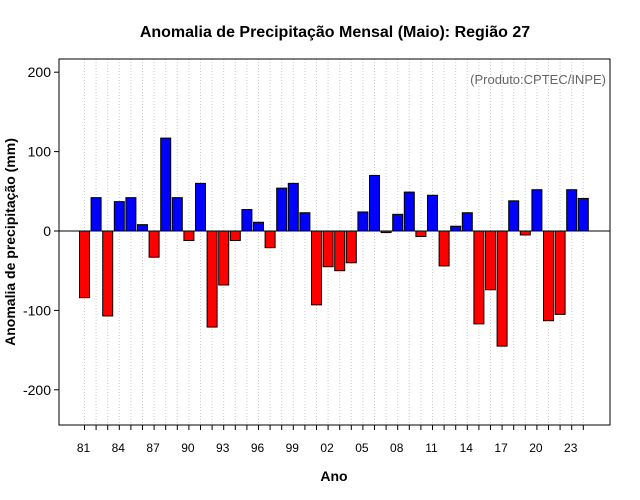 The height and width of the screenshot is (500, 640). Describe the element at coordinates (212, 279) in the screenshot. I see `bar-1992` at that location.